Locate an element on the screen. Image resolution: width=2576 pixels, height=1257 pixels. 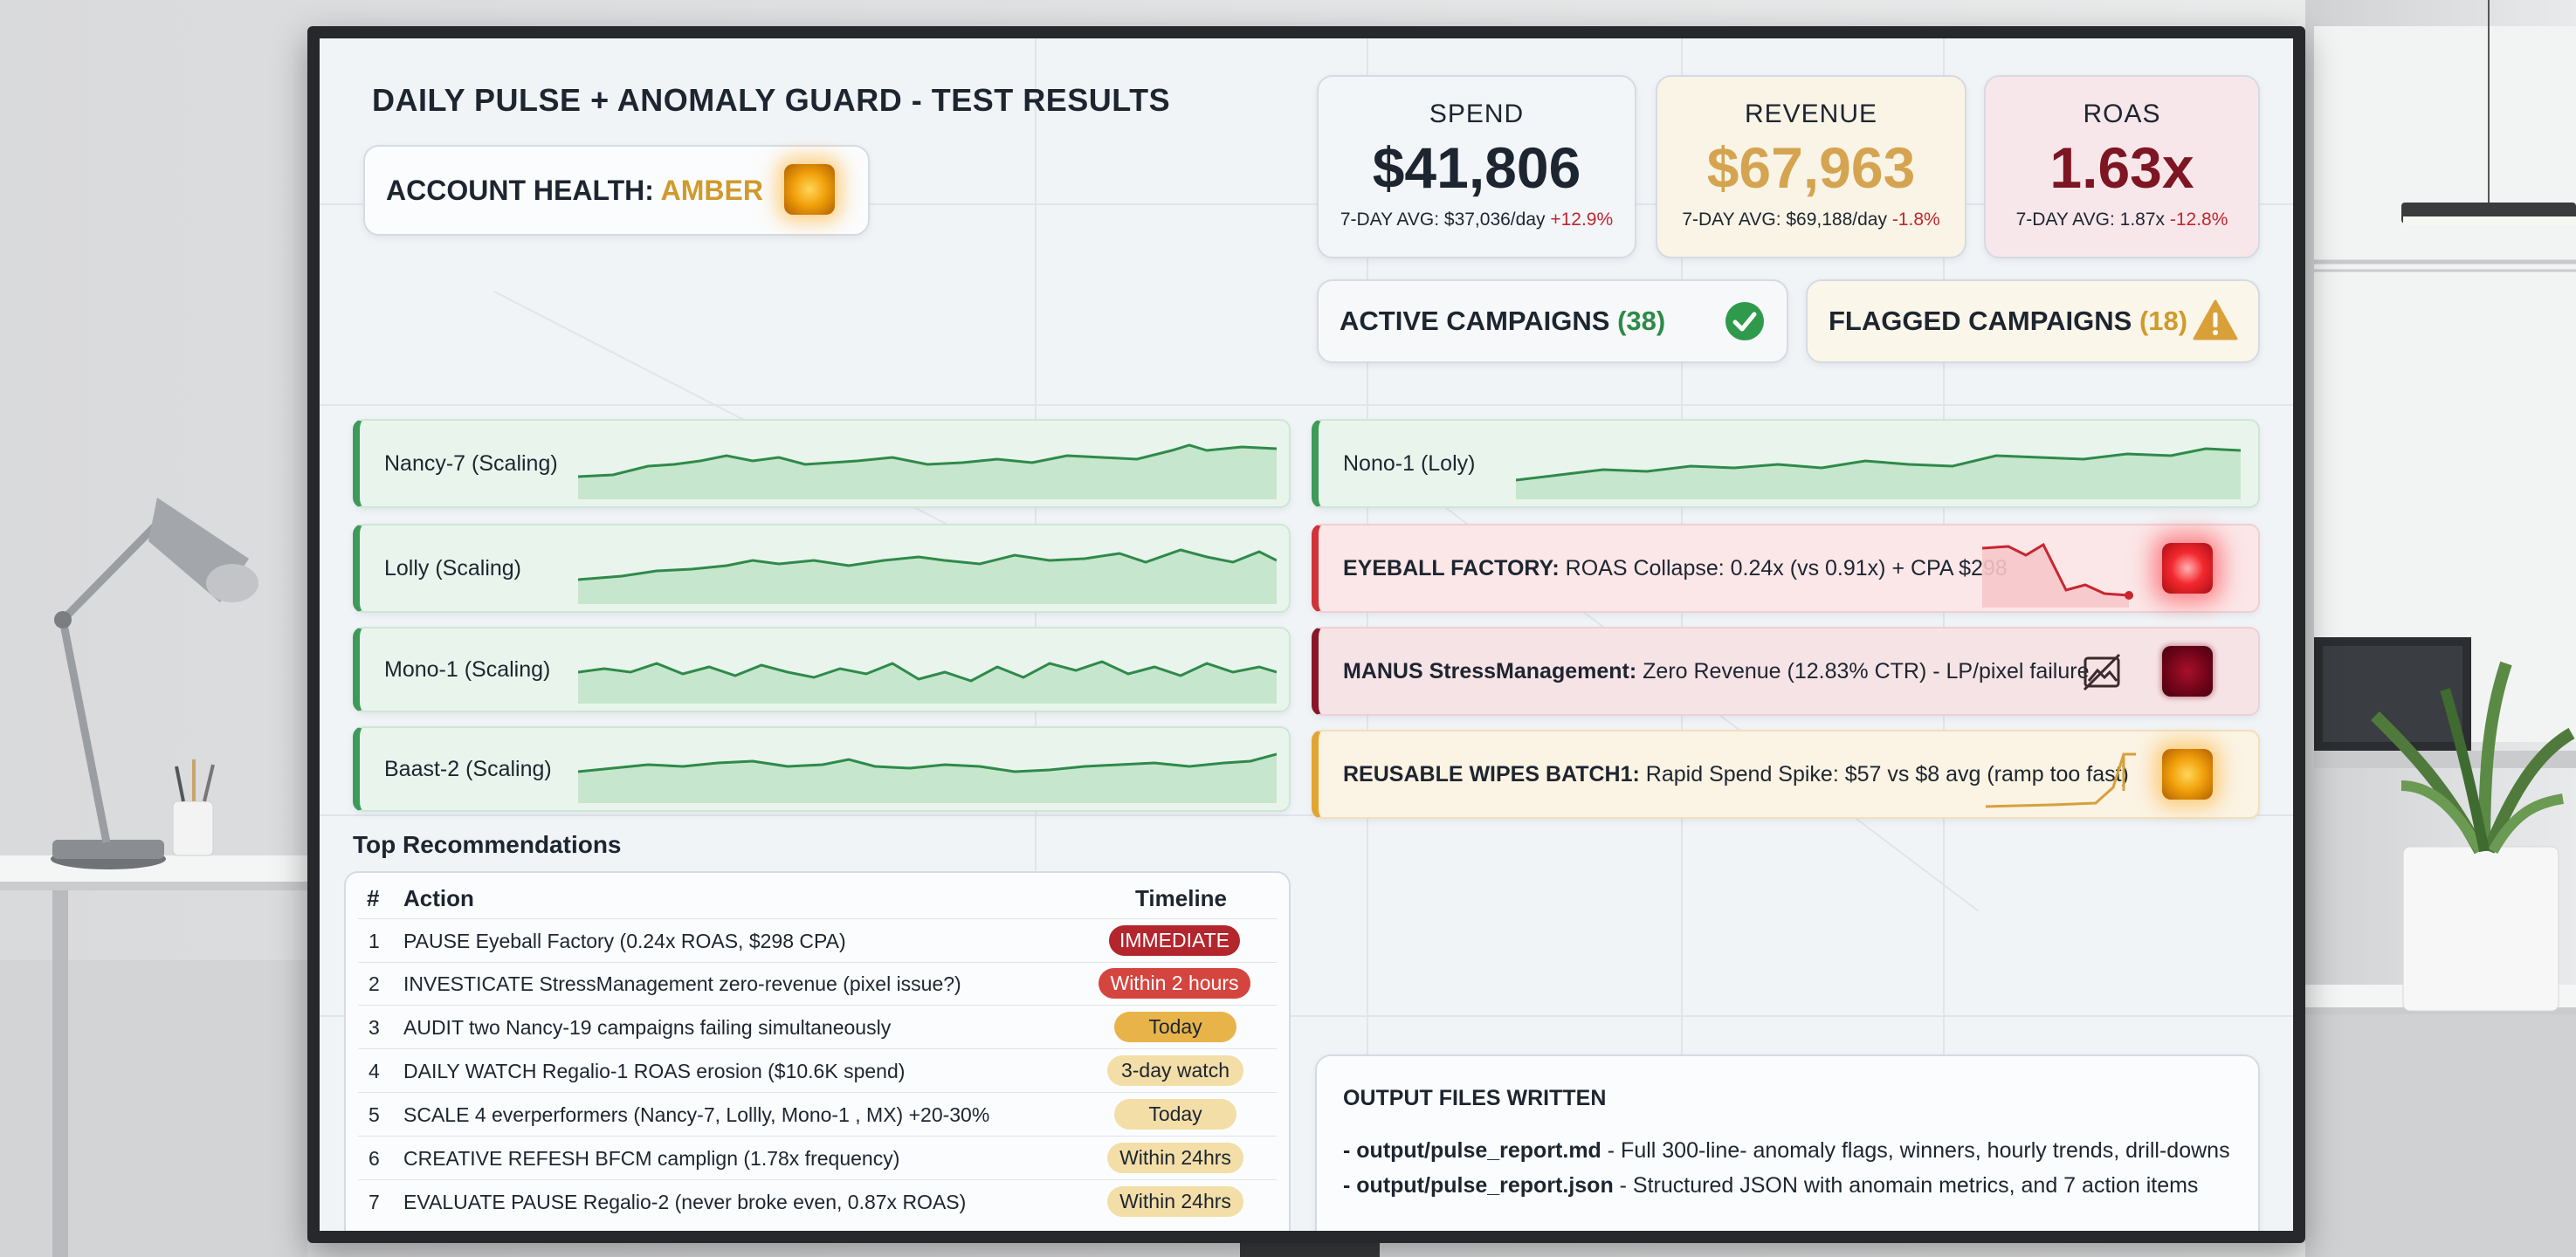
active-campaigns-card: ACTIVE CAMPAIGNS (38) is located at coordinates (1552, 321).